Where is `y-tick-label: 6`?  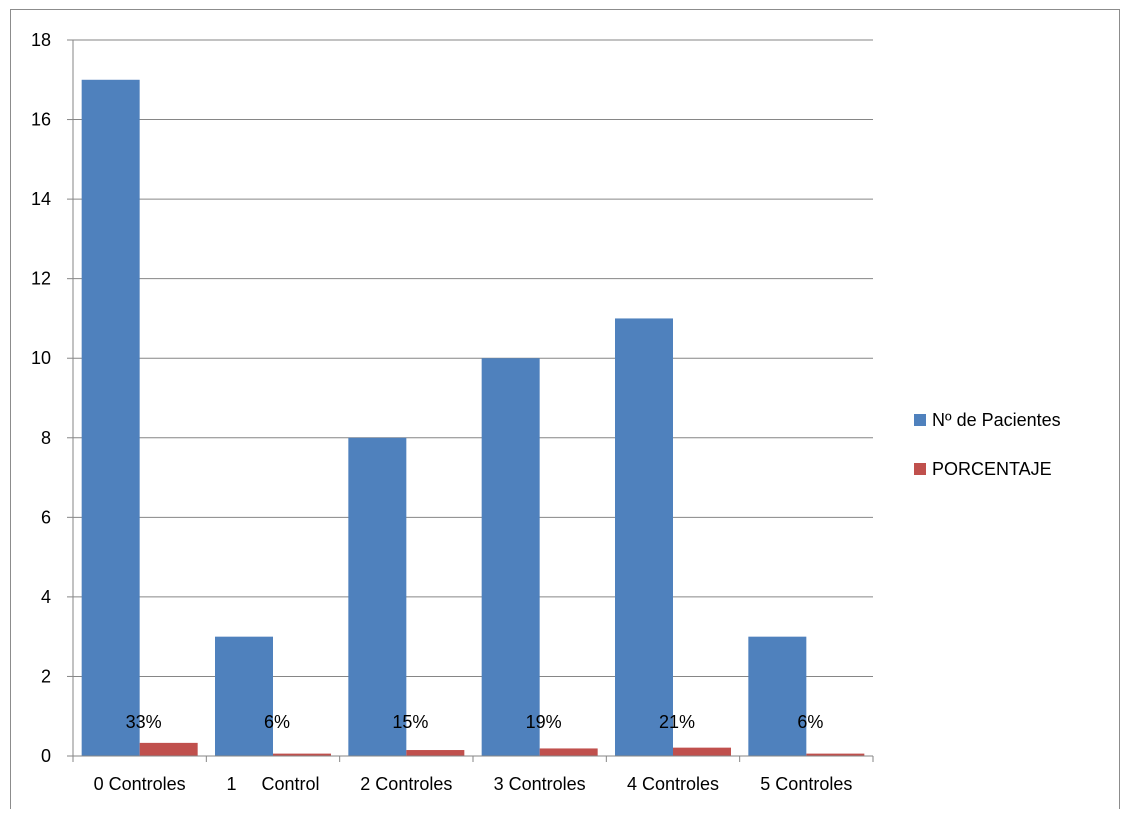 y-tick-label: 6 is located at coordinates (46, 517).